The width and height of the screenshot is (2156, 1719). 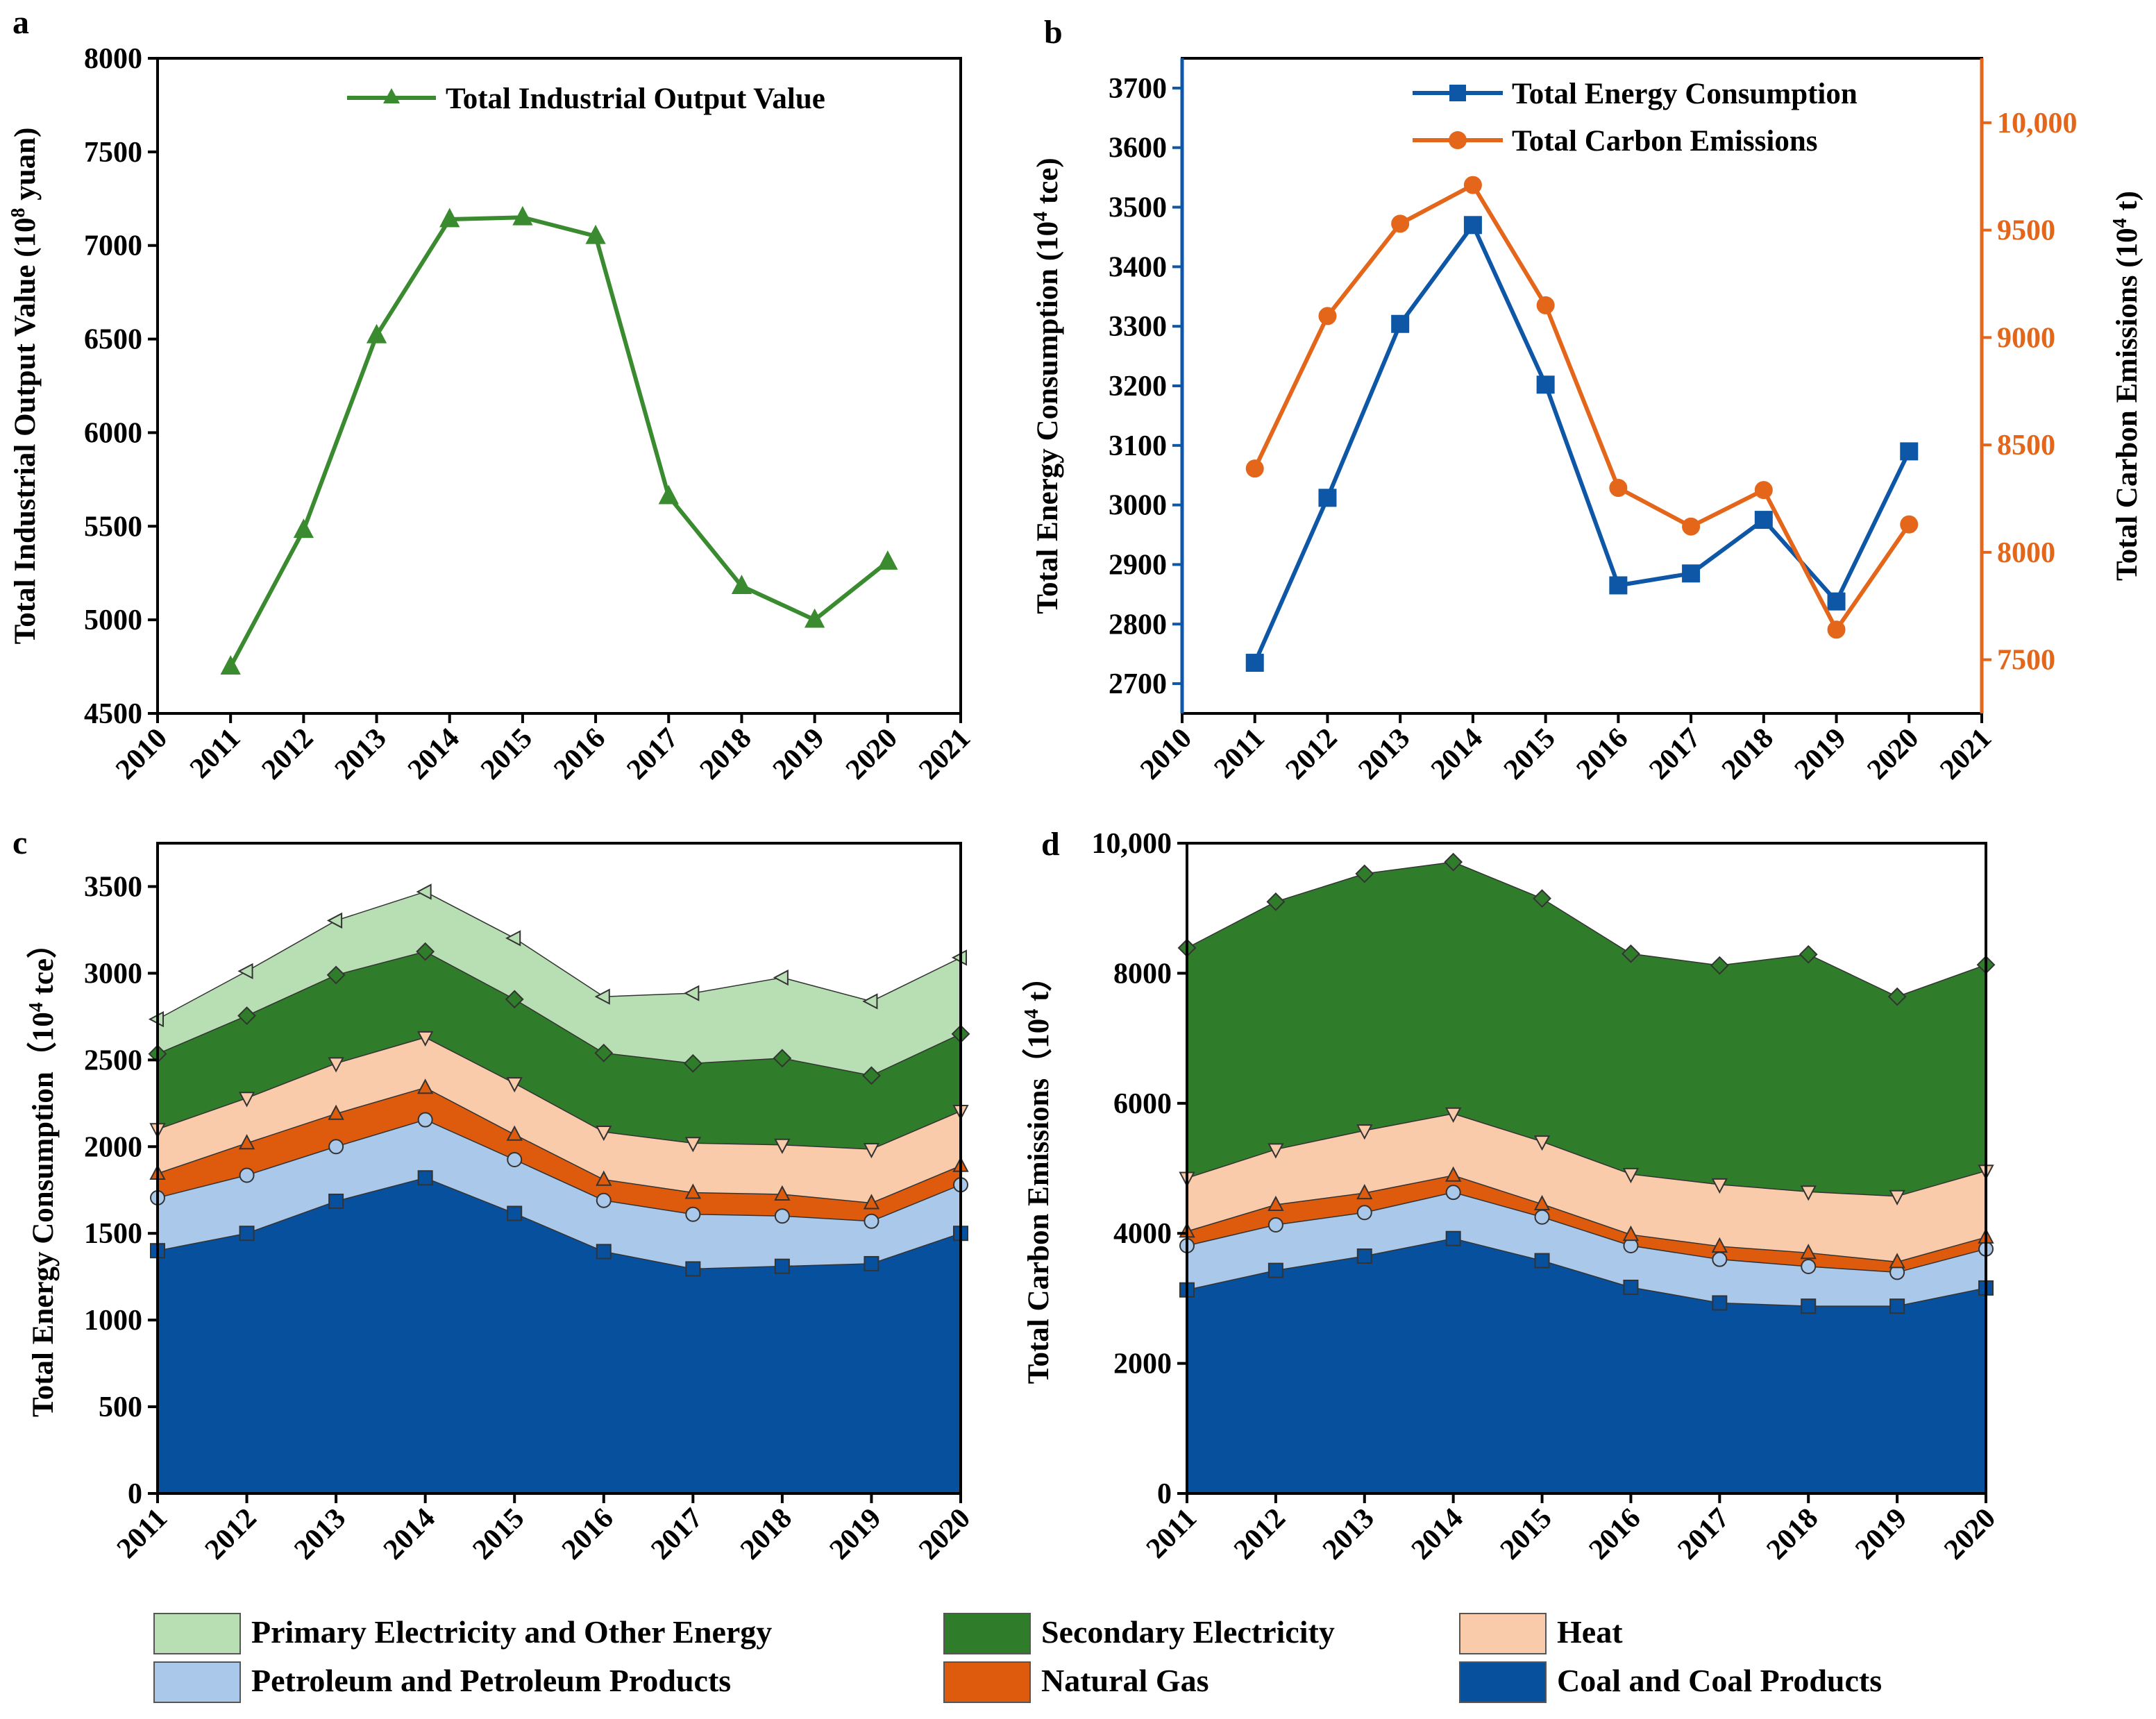 What do you see at coordinates (113, 974) in the screenshot?
I see `c-y-tick-label: 3000` at bounding box center [113, 974].